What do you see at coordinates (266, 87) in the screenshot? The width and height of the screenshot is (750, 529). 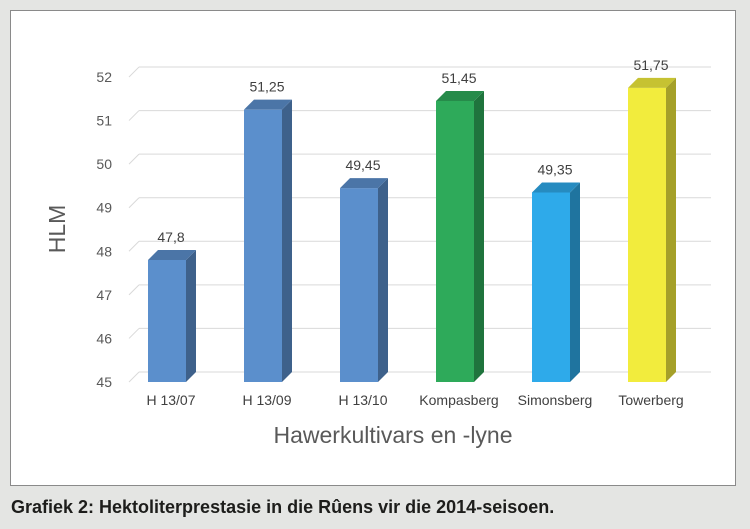 I see `data-label: 51,25` at bounding box center [266, 87].